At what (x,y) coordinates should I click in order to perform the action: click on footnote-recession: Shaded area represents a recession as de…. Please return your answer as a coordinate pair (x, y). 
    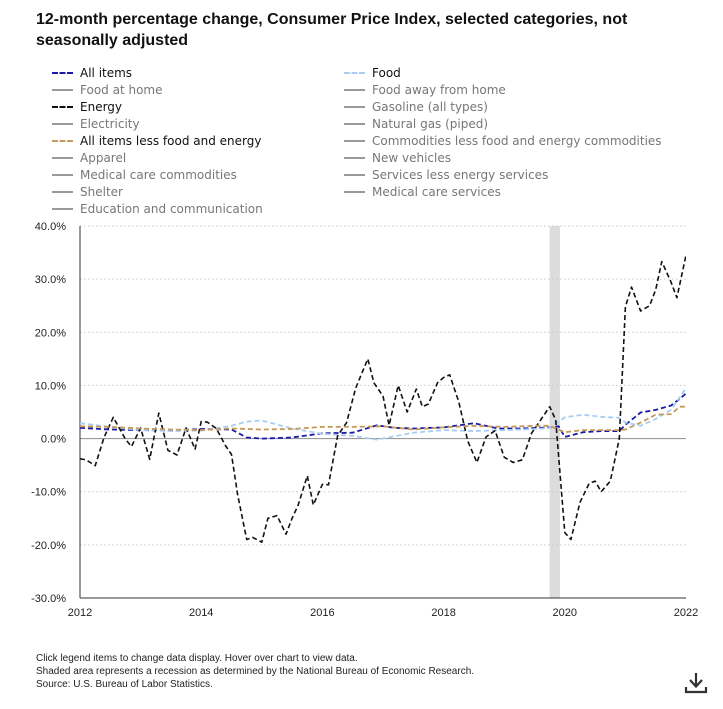
    Looking at the image, I should click on (255, 671).